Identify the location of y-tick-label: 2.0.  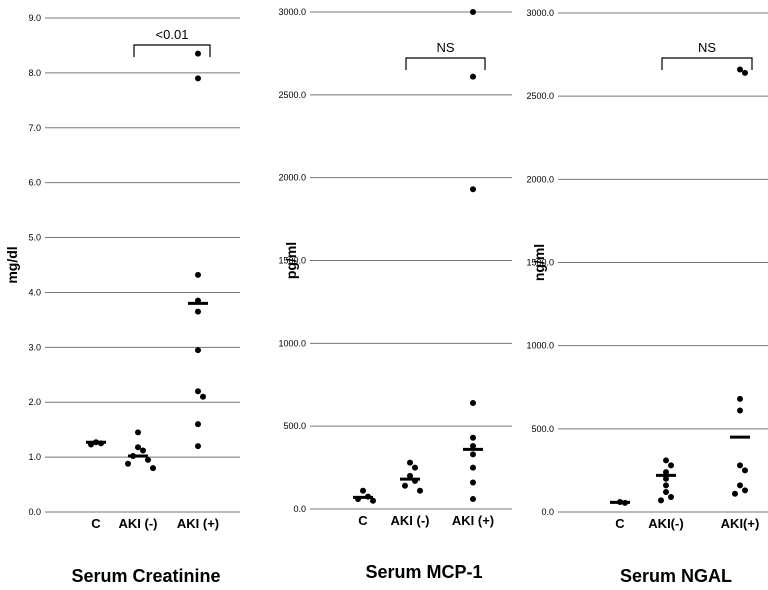
(34, 402).